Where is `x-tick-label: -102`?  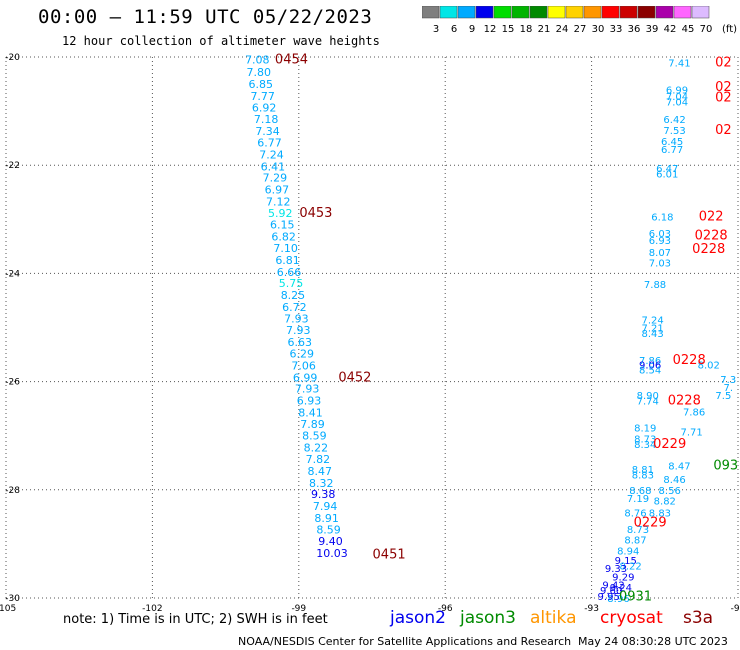
x-tick-label: -102 is located at coordinates (152, 609).